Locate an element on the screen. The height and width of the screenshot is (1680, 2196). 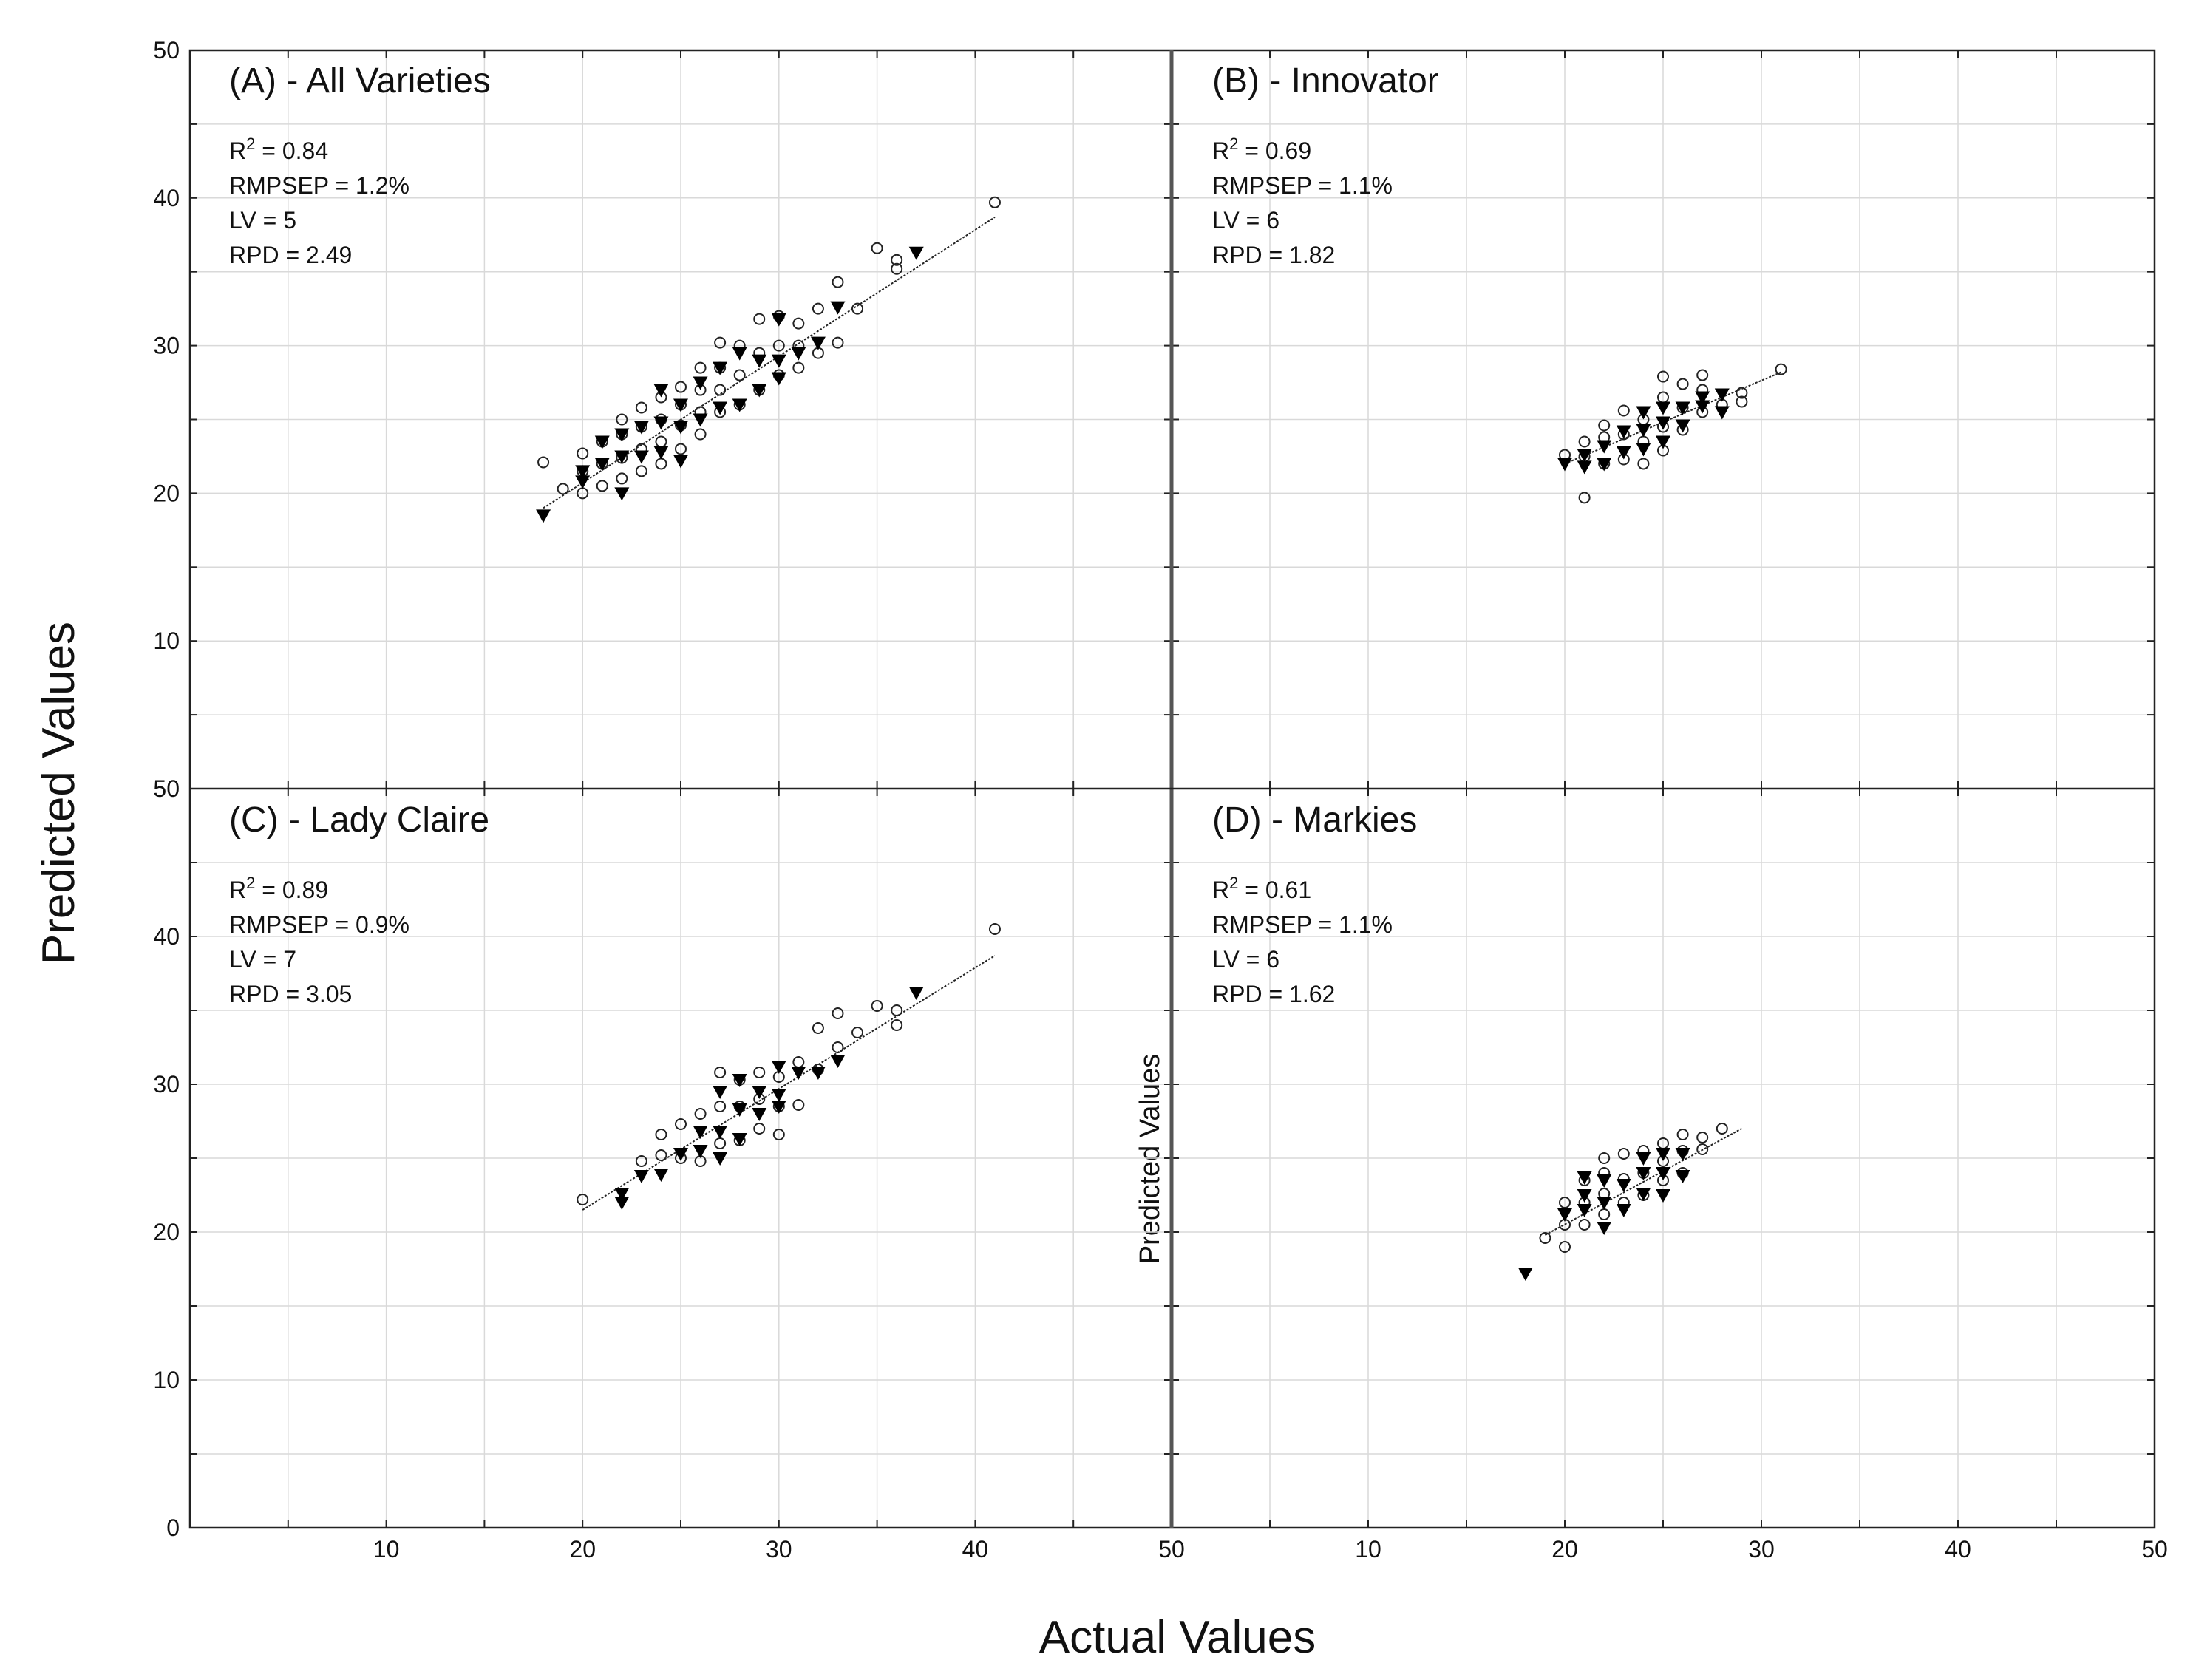
panel-b-stat-line: R2 = 0.69 is located at coordinates (1261, 149).